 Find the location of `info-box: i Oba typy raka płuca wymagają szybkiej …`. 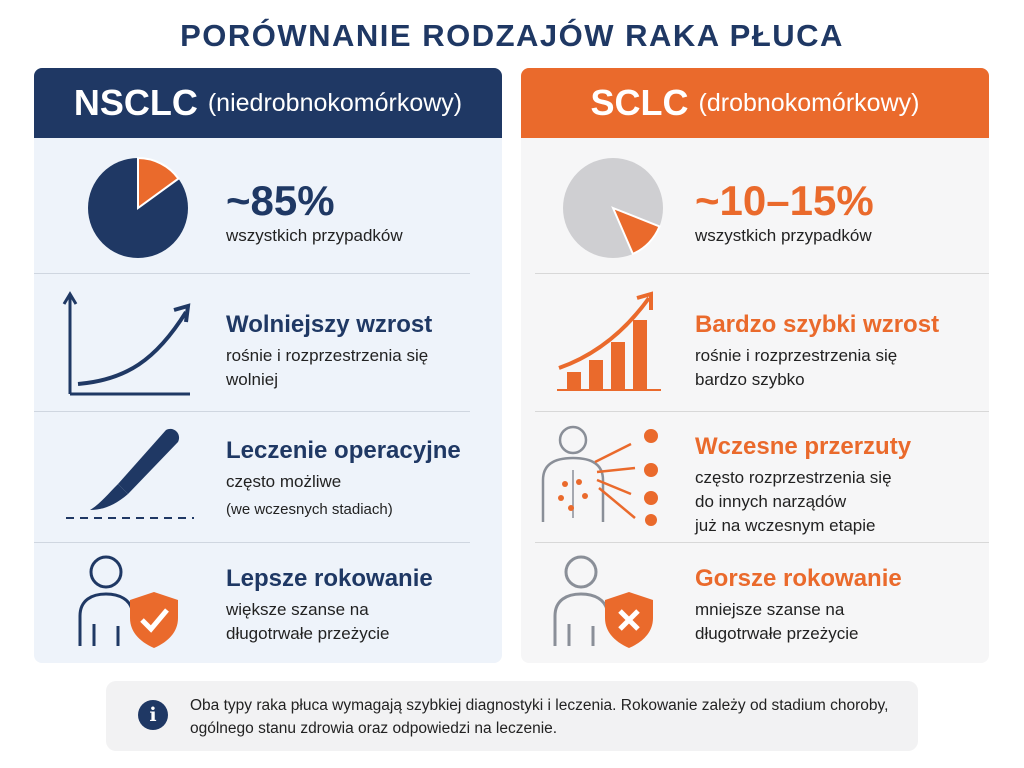

info-box: i Oba typy raka płuca wymagają szybkiej … is located at coordinates (512, 716).